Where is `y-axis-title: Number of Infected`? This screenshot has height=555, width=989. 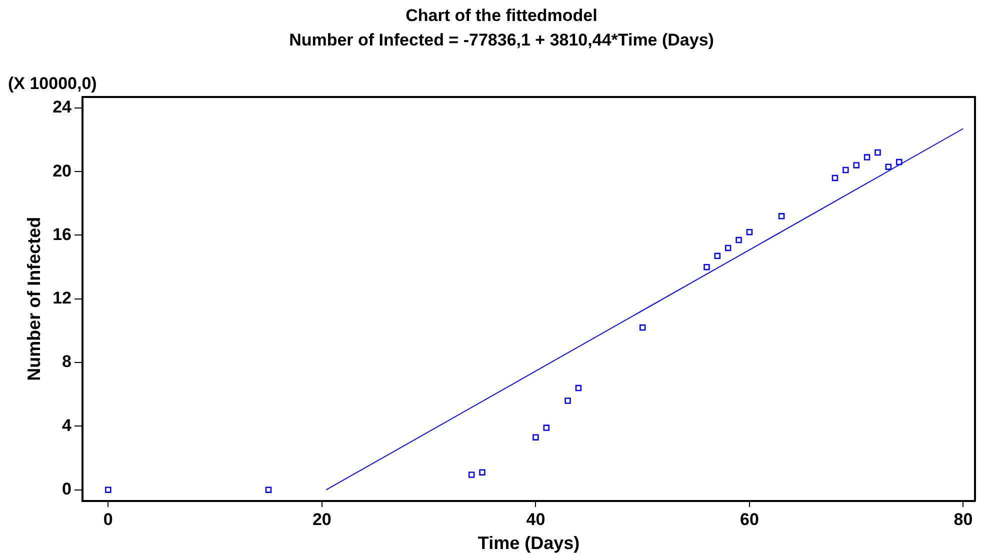
y-axis-title: Number of Infected is located at coordinates (34, 298).